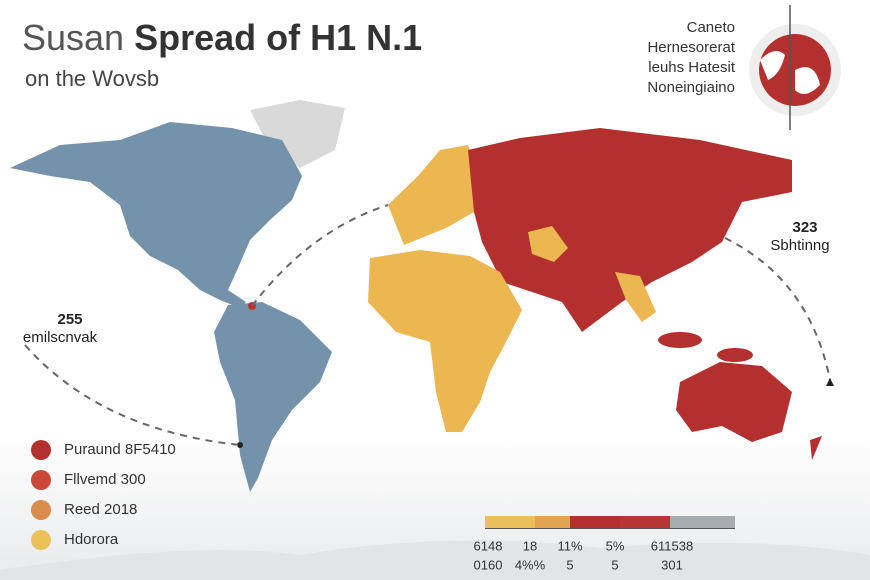 The image size is (870, 580). What do you see at coordinates (488, 564) in the screenshot?
I see `scale-label: 0160` at bounding box center [488, 564].